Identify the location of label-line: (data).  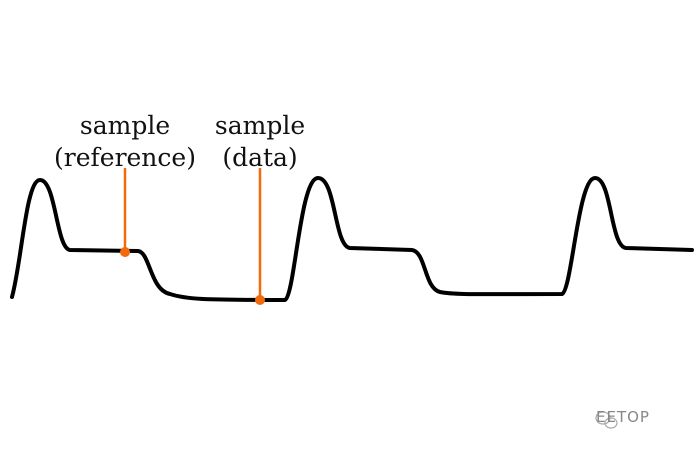
(260, 157).